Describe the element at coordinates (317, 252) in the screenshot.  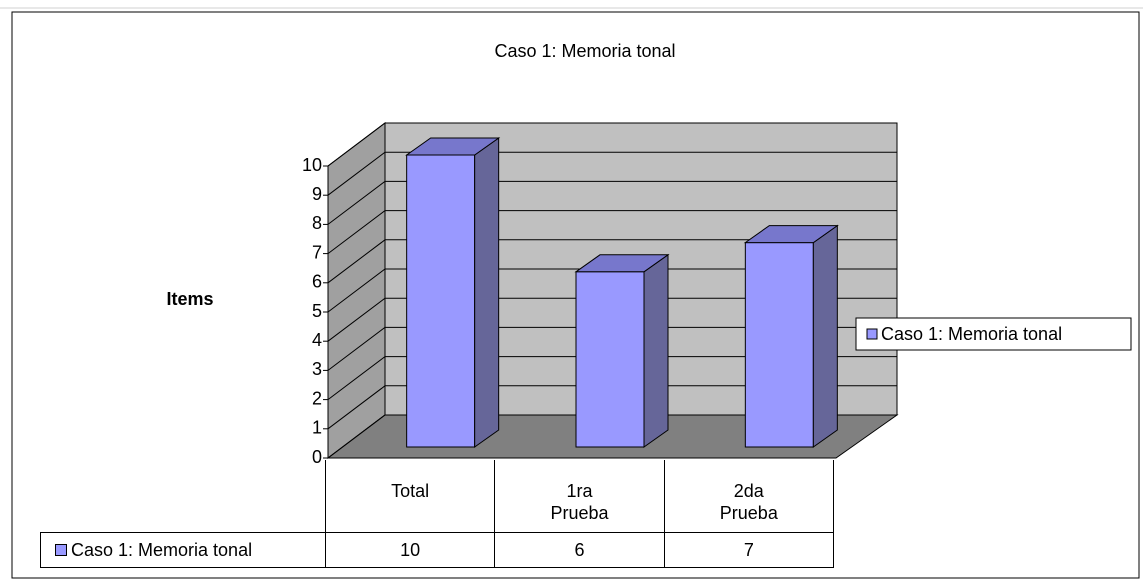
I see `y-tick-label: 7` at that location.